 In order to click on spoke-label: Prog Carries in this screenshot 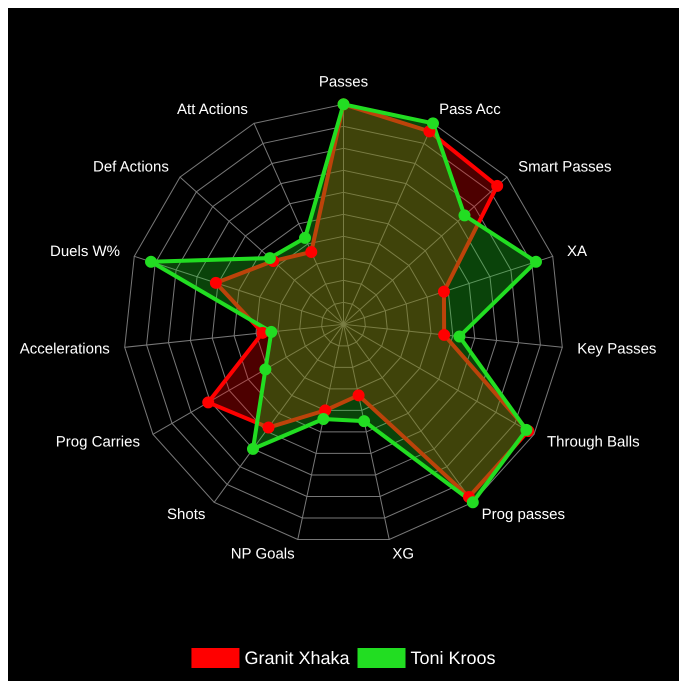, I will do `click(98, 441)`.